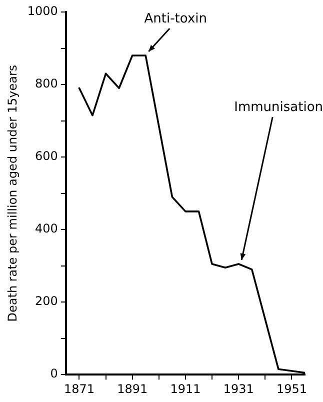 This screenshot has width=323, height=402. What do you see at coordinates (175, 18) in the screenshot?
I see `annotation: Anti-toxin` at bounding box center [175, 18].